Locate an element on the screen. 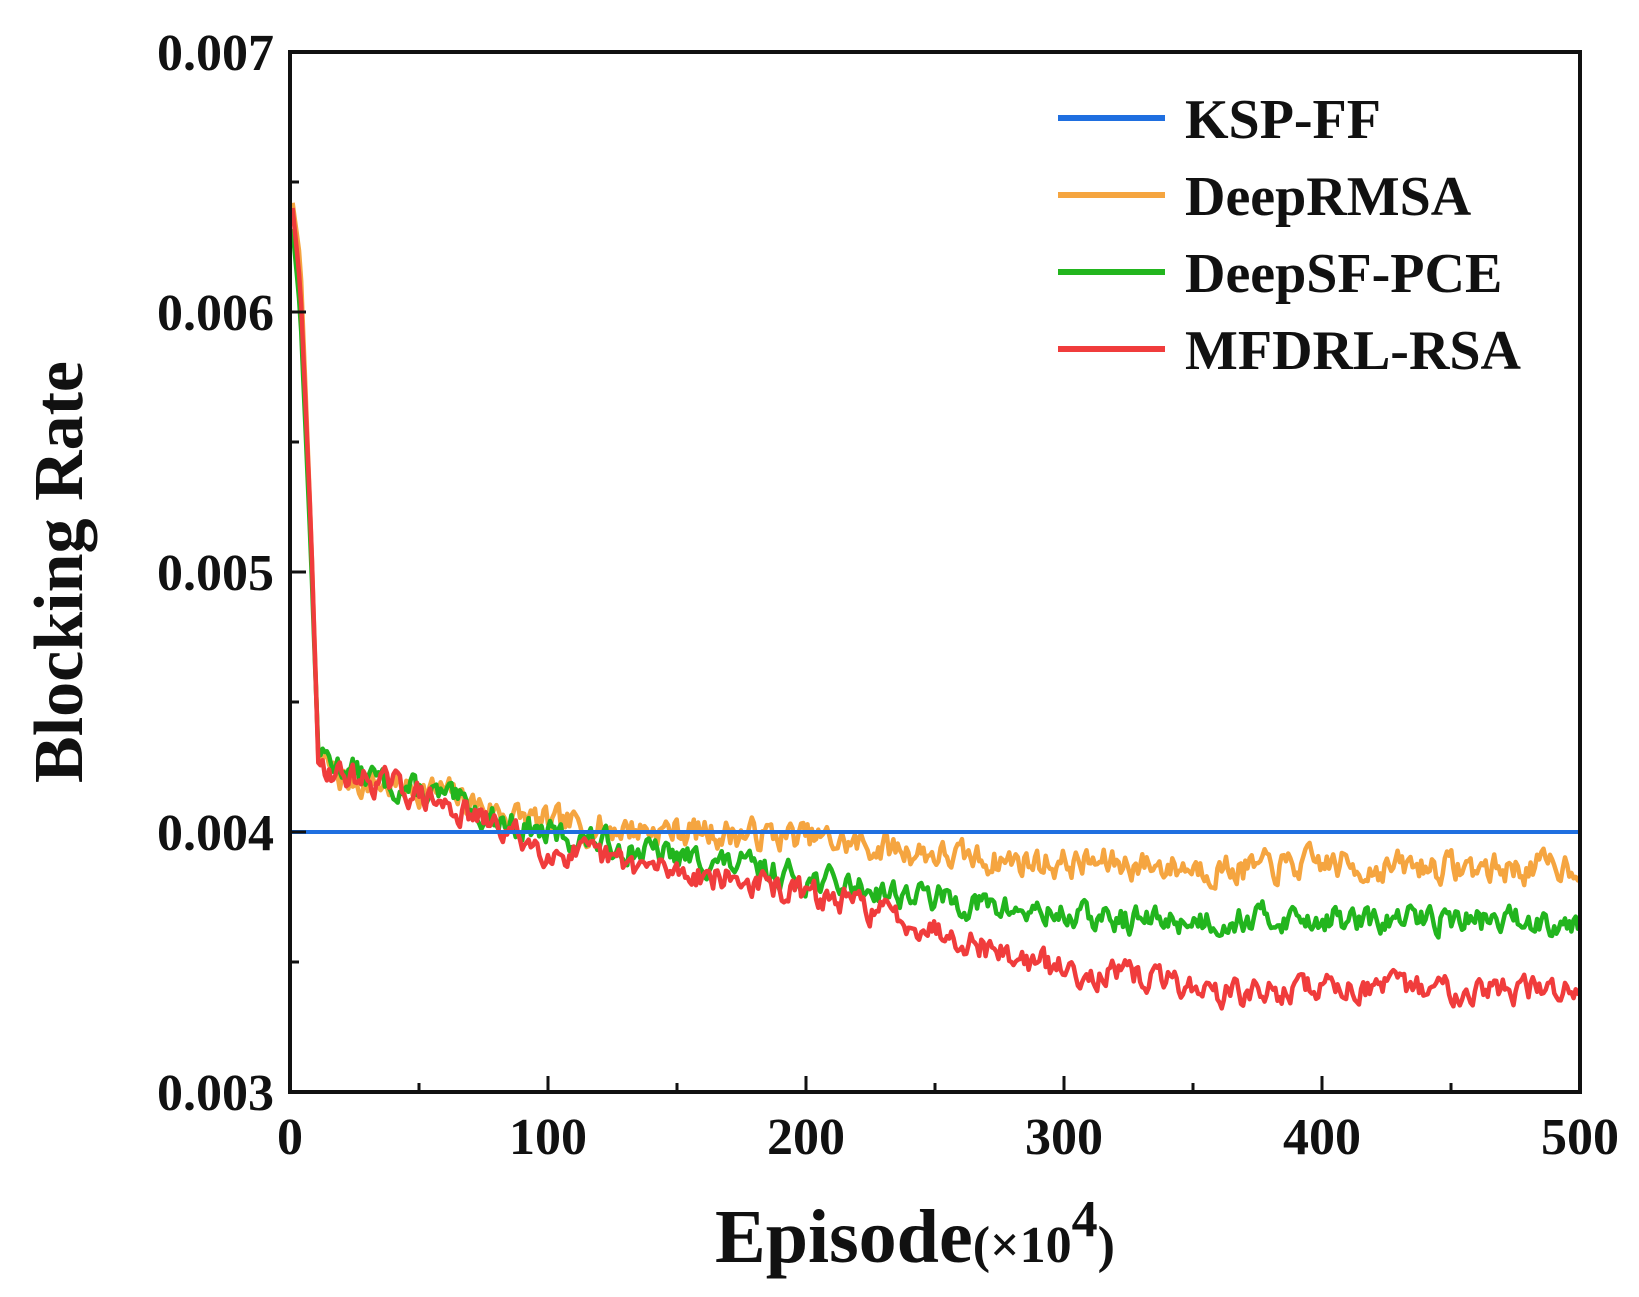 The width and height of the screenshot is (1639, 1297). x-tick-label: 500 is located at coordinates (1580, 1137).